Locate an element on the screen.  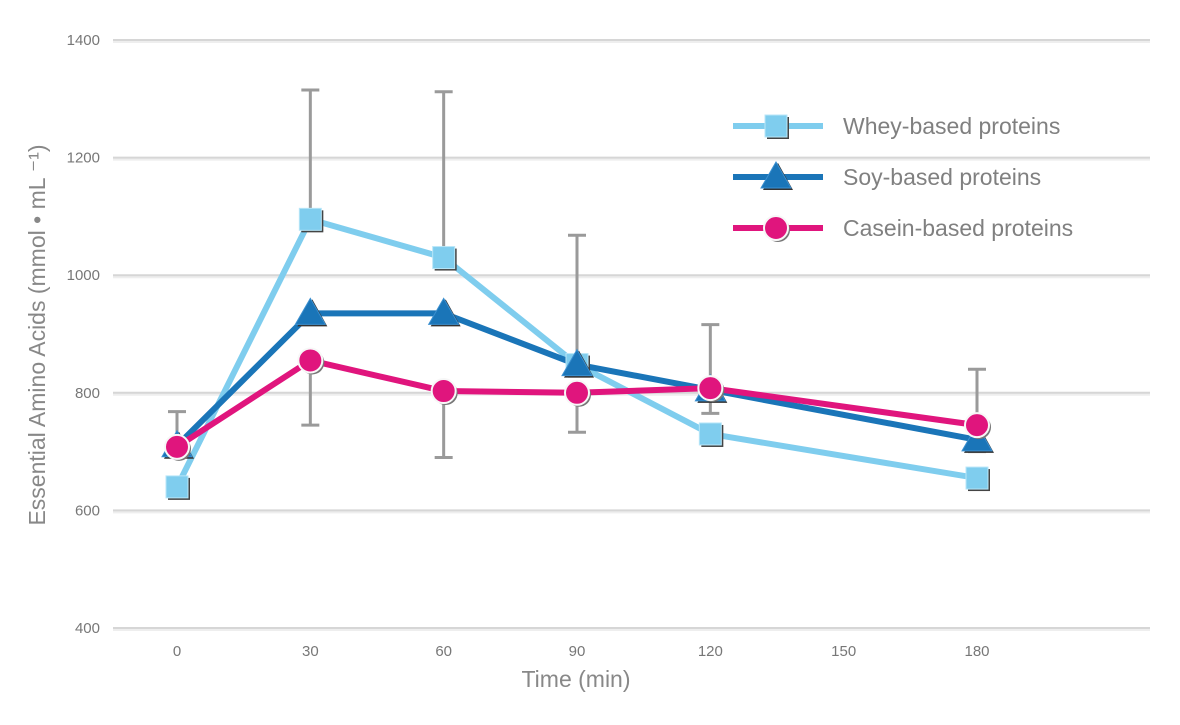
x-tick-label: 30 is located at coordinates (310, 651).